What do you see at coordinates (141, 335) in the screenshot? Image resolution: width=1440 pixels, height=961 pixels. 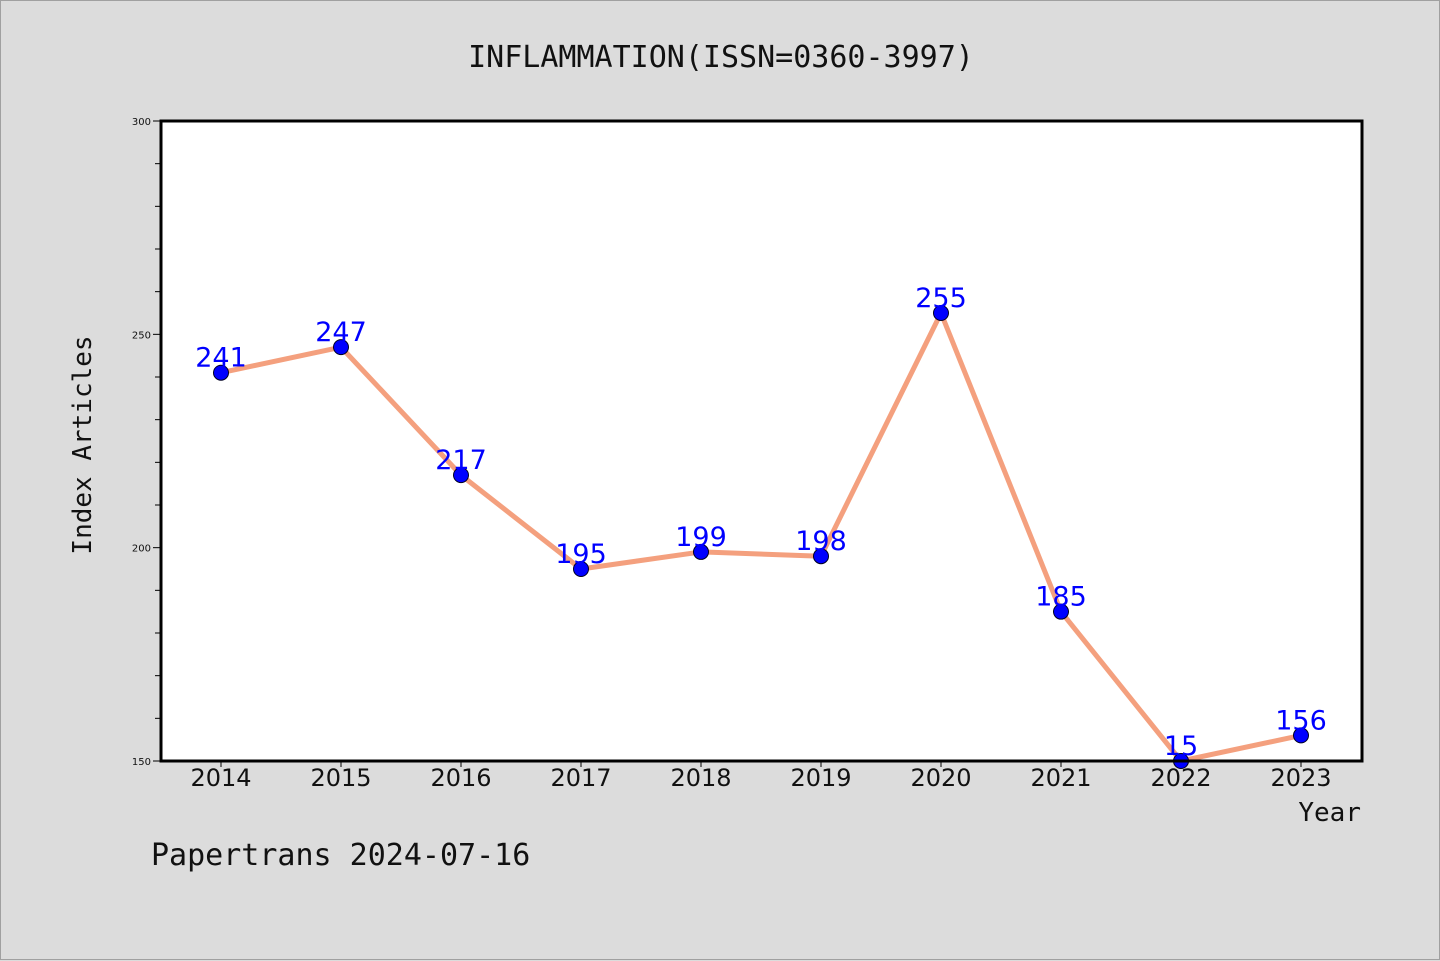 I see `y-tick-label: 250` at bounding box center [141, 335].